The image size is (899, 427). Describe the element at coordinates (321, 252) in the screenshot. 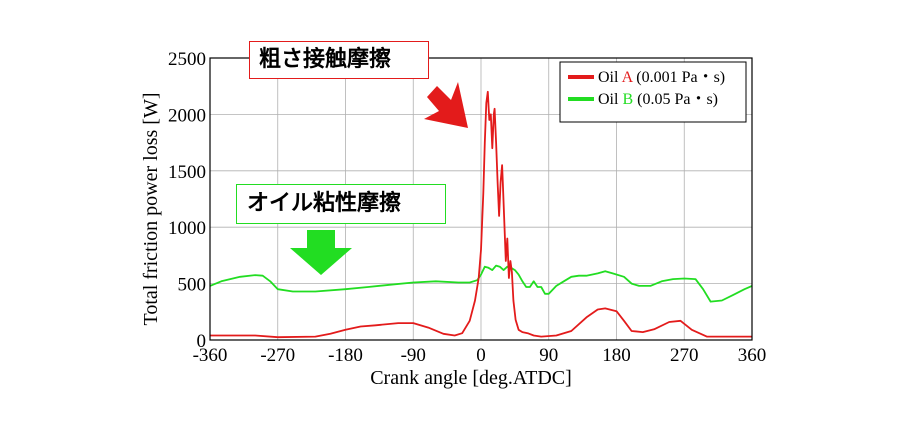

I see `green-arrow-icon` at that location.